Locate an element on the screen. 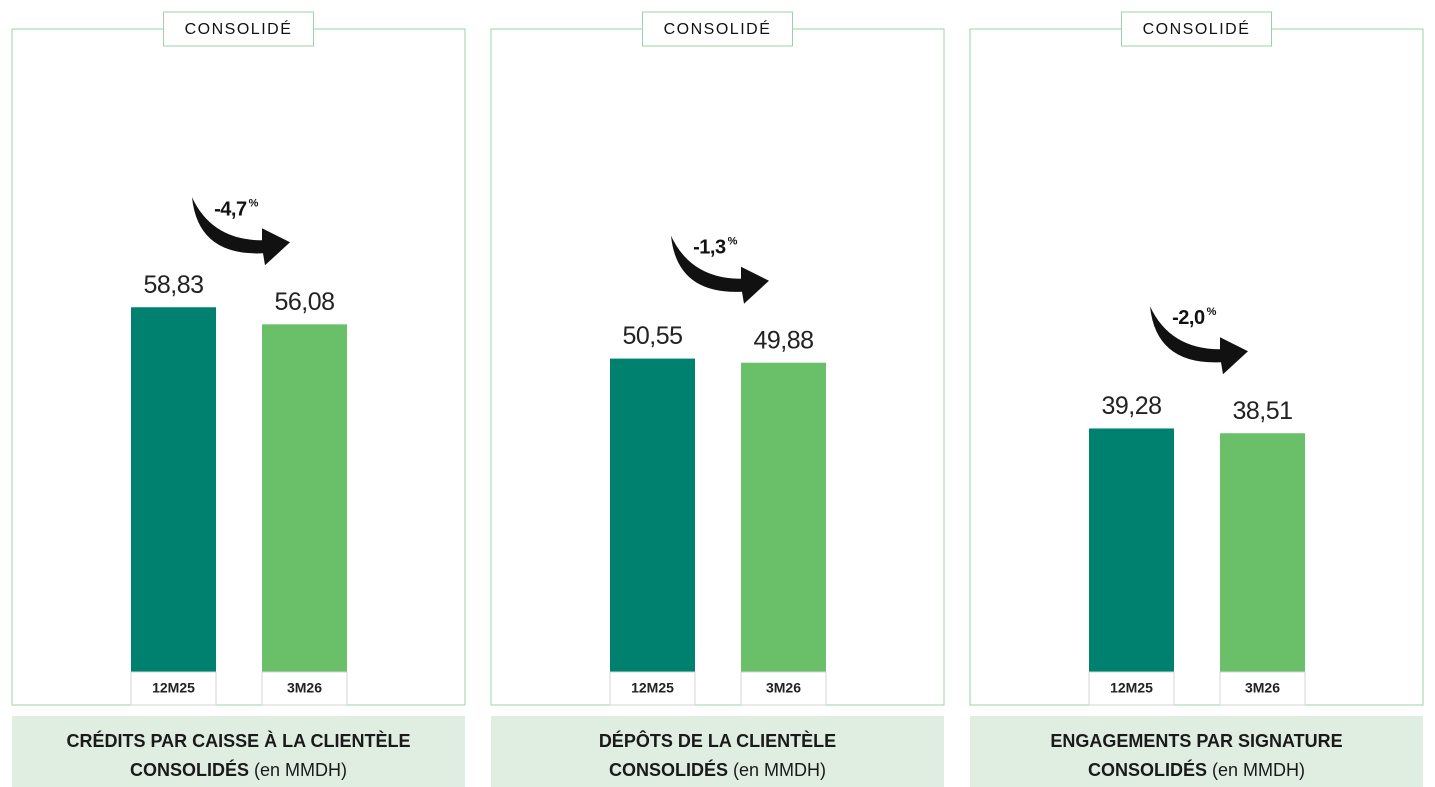 This screenshot has width=1435, height=787. title: DÉPÔTS DE LA CLIENTÈLE is located at coordinates (717, 740).